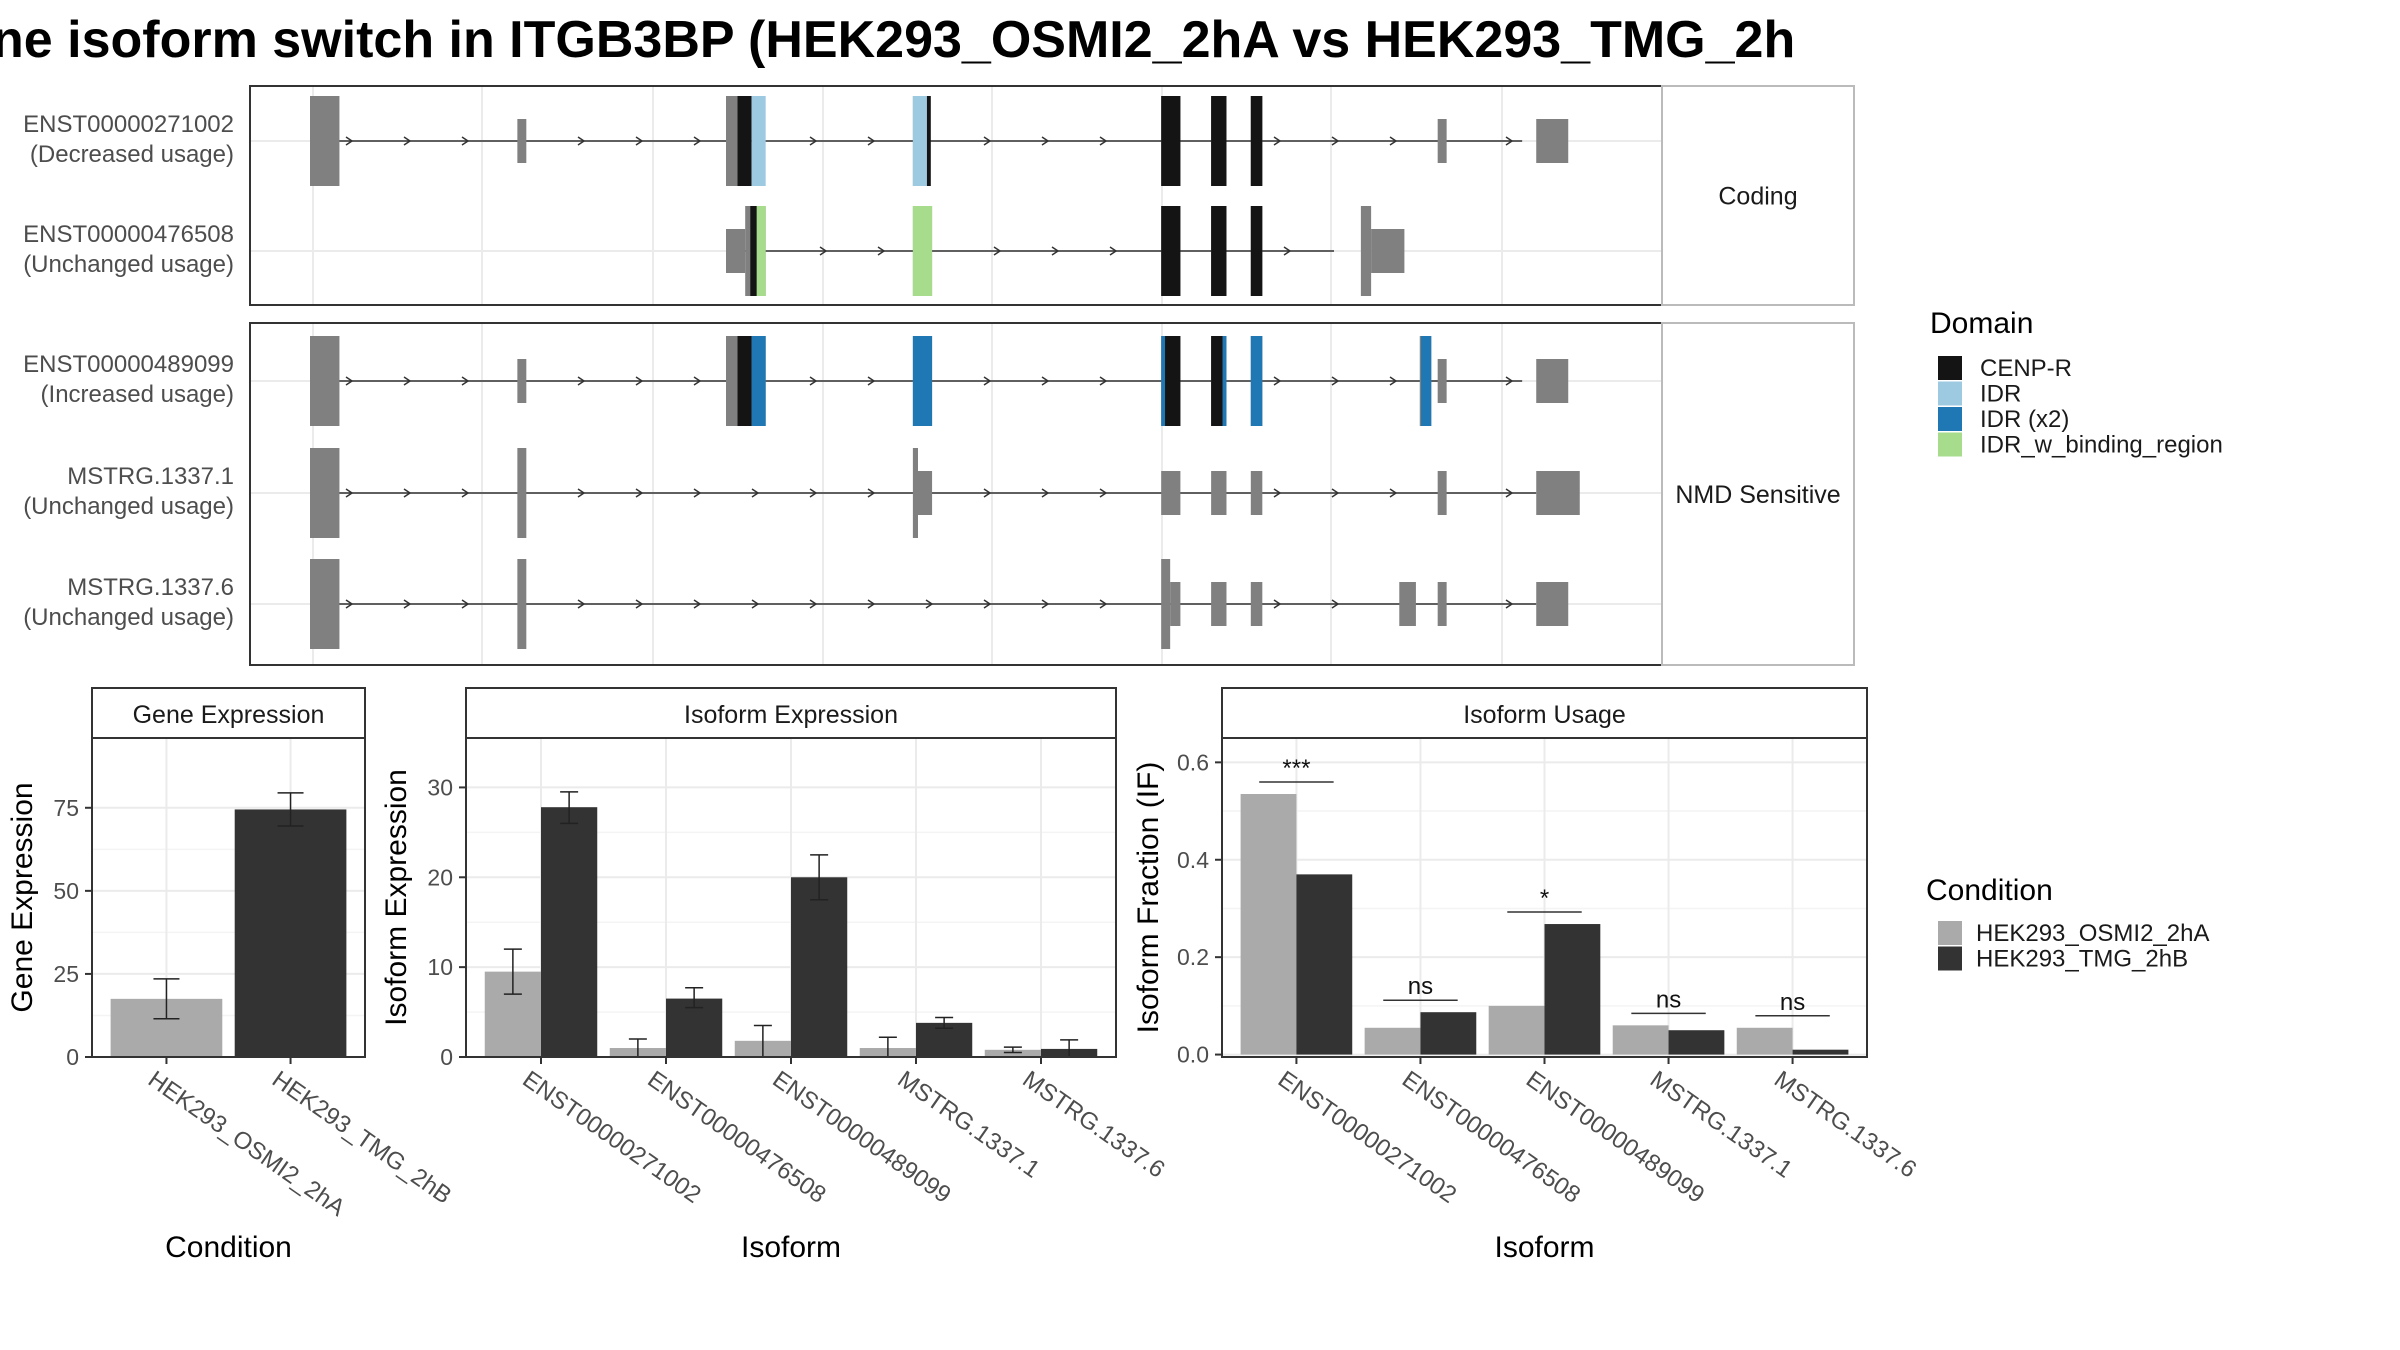 This screenshot has width=2400, height=1350. I want to click on transcript-id-label: MSTRG.1337.6, so click(150, 587).